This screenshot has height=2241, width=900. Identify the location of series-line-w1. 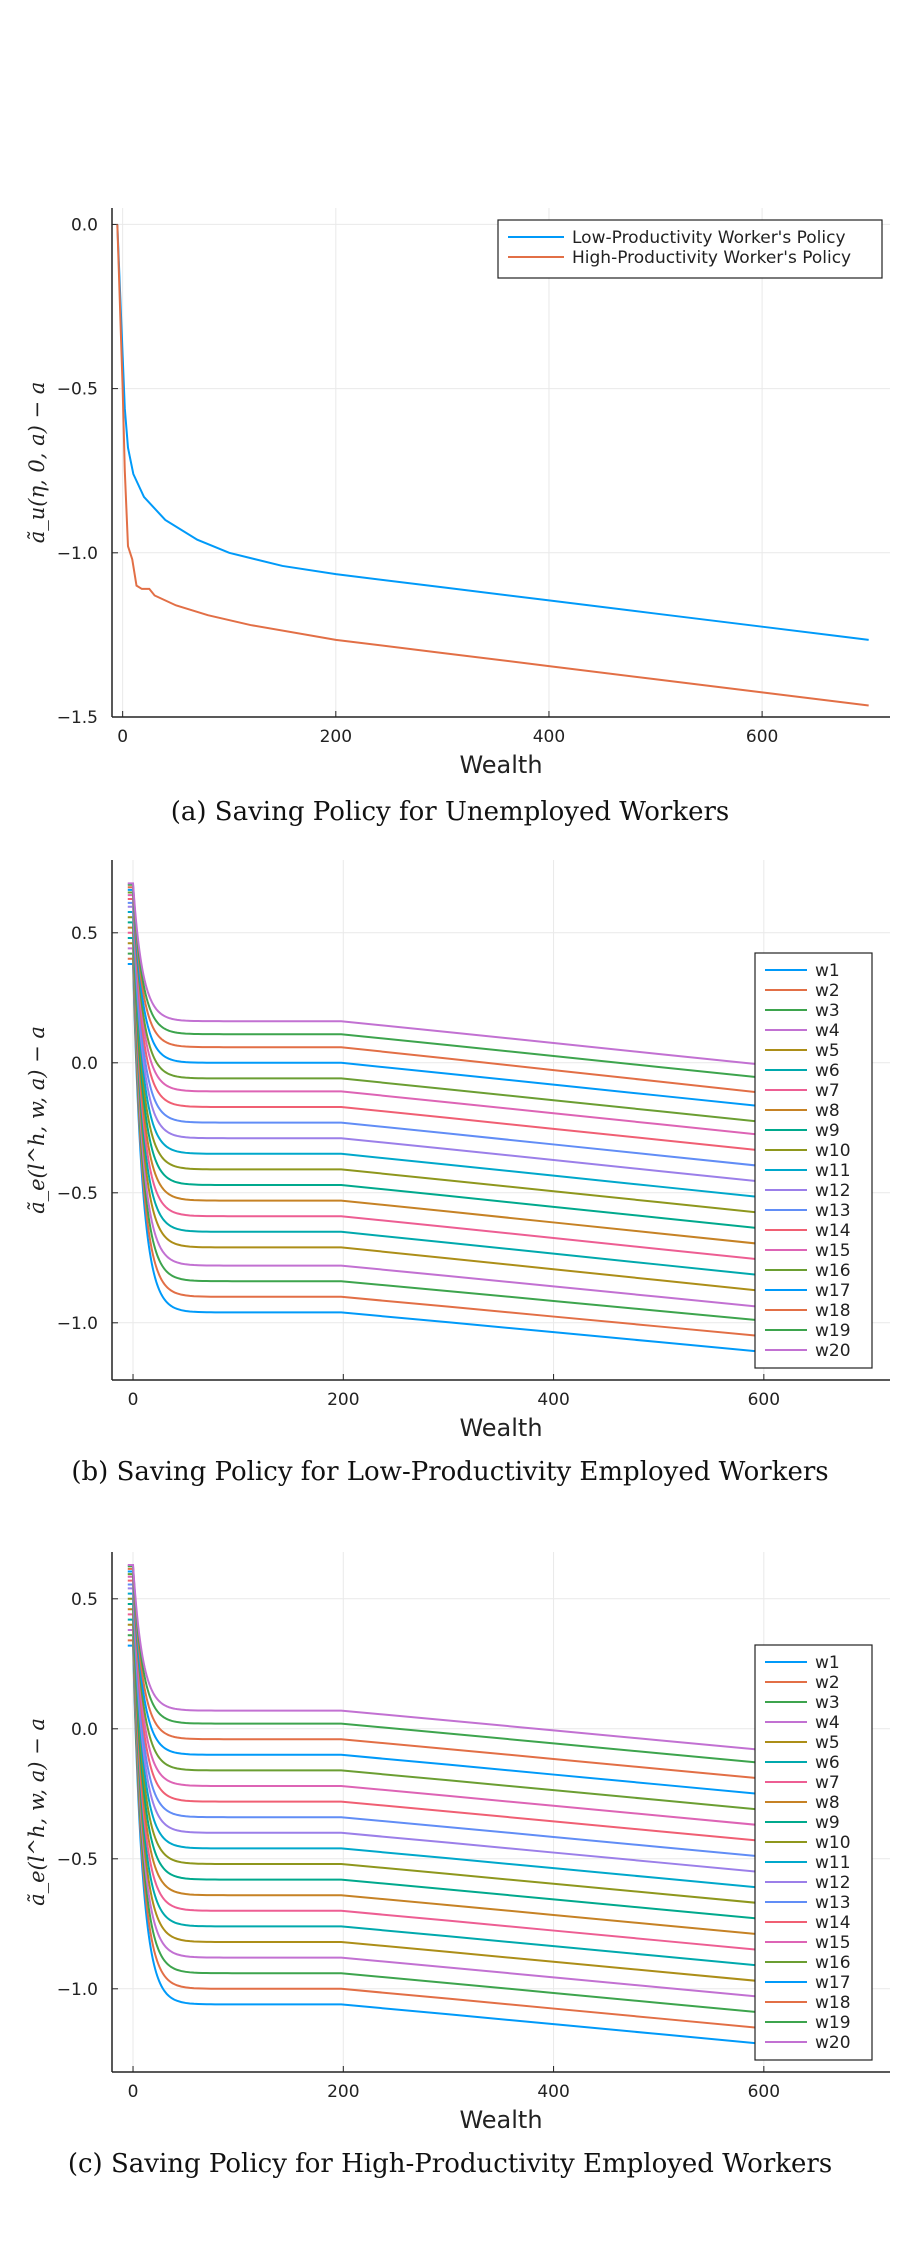
(498, 1163).